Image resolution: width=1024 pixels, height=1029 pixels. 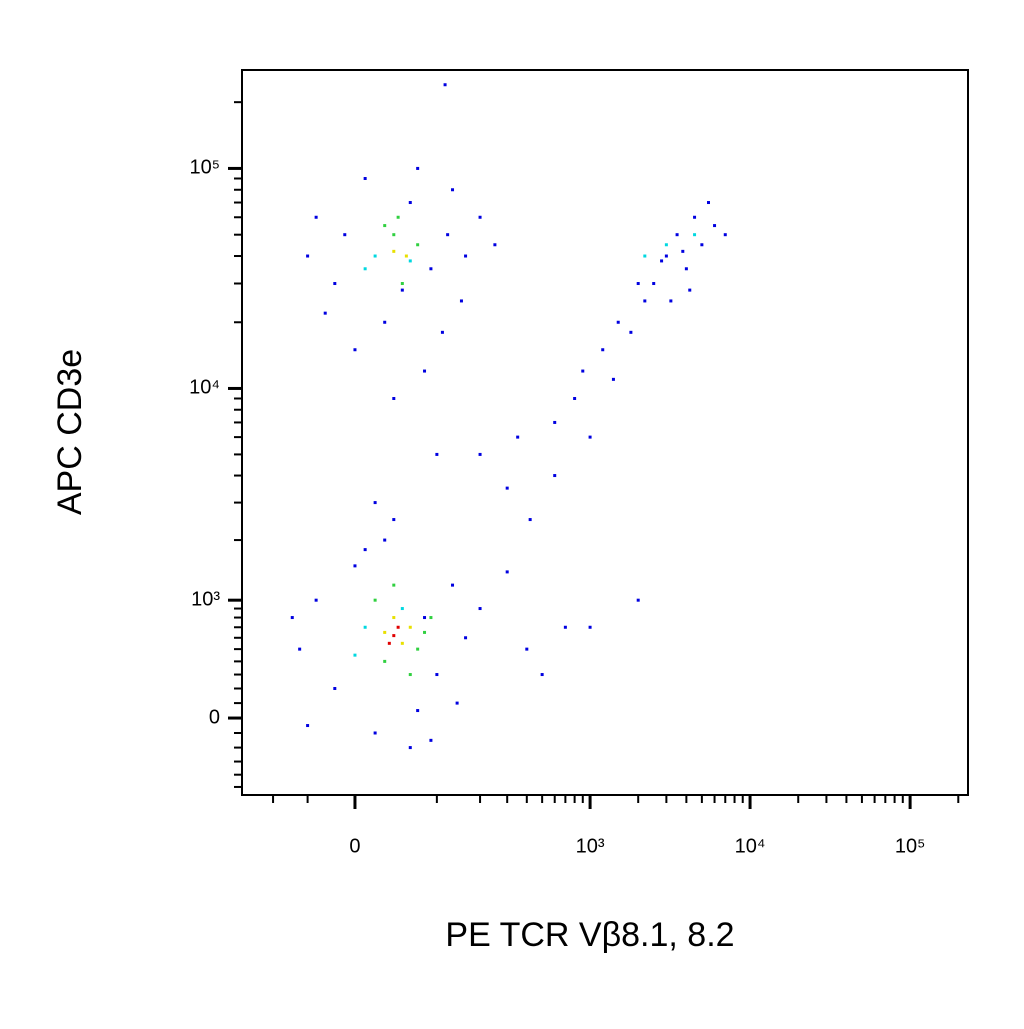 I want to click on x-tick-label: 10⁵, so click(x=910, y=846).